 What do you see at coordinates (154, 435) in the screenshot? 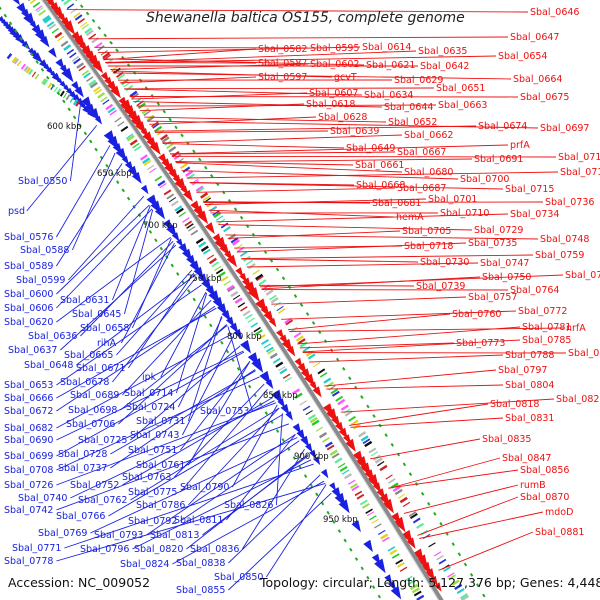
I see `reverse-gene-label: Sbal_0743` at bounding box center [154, 435].